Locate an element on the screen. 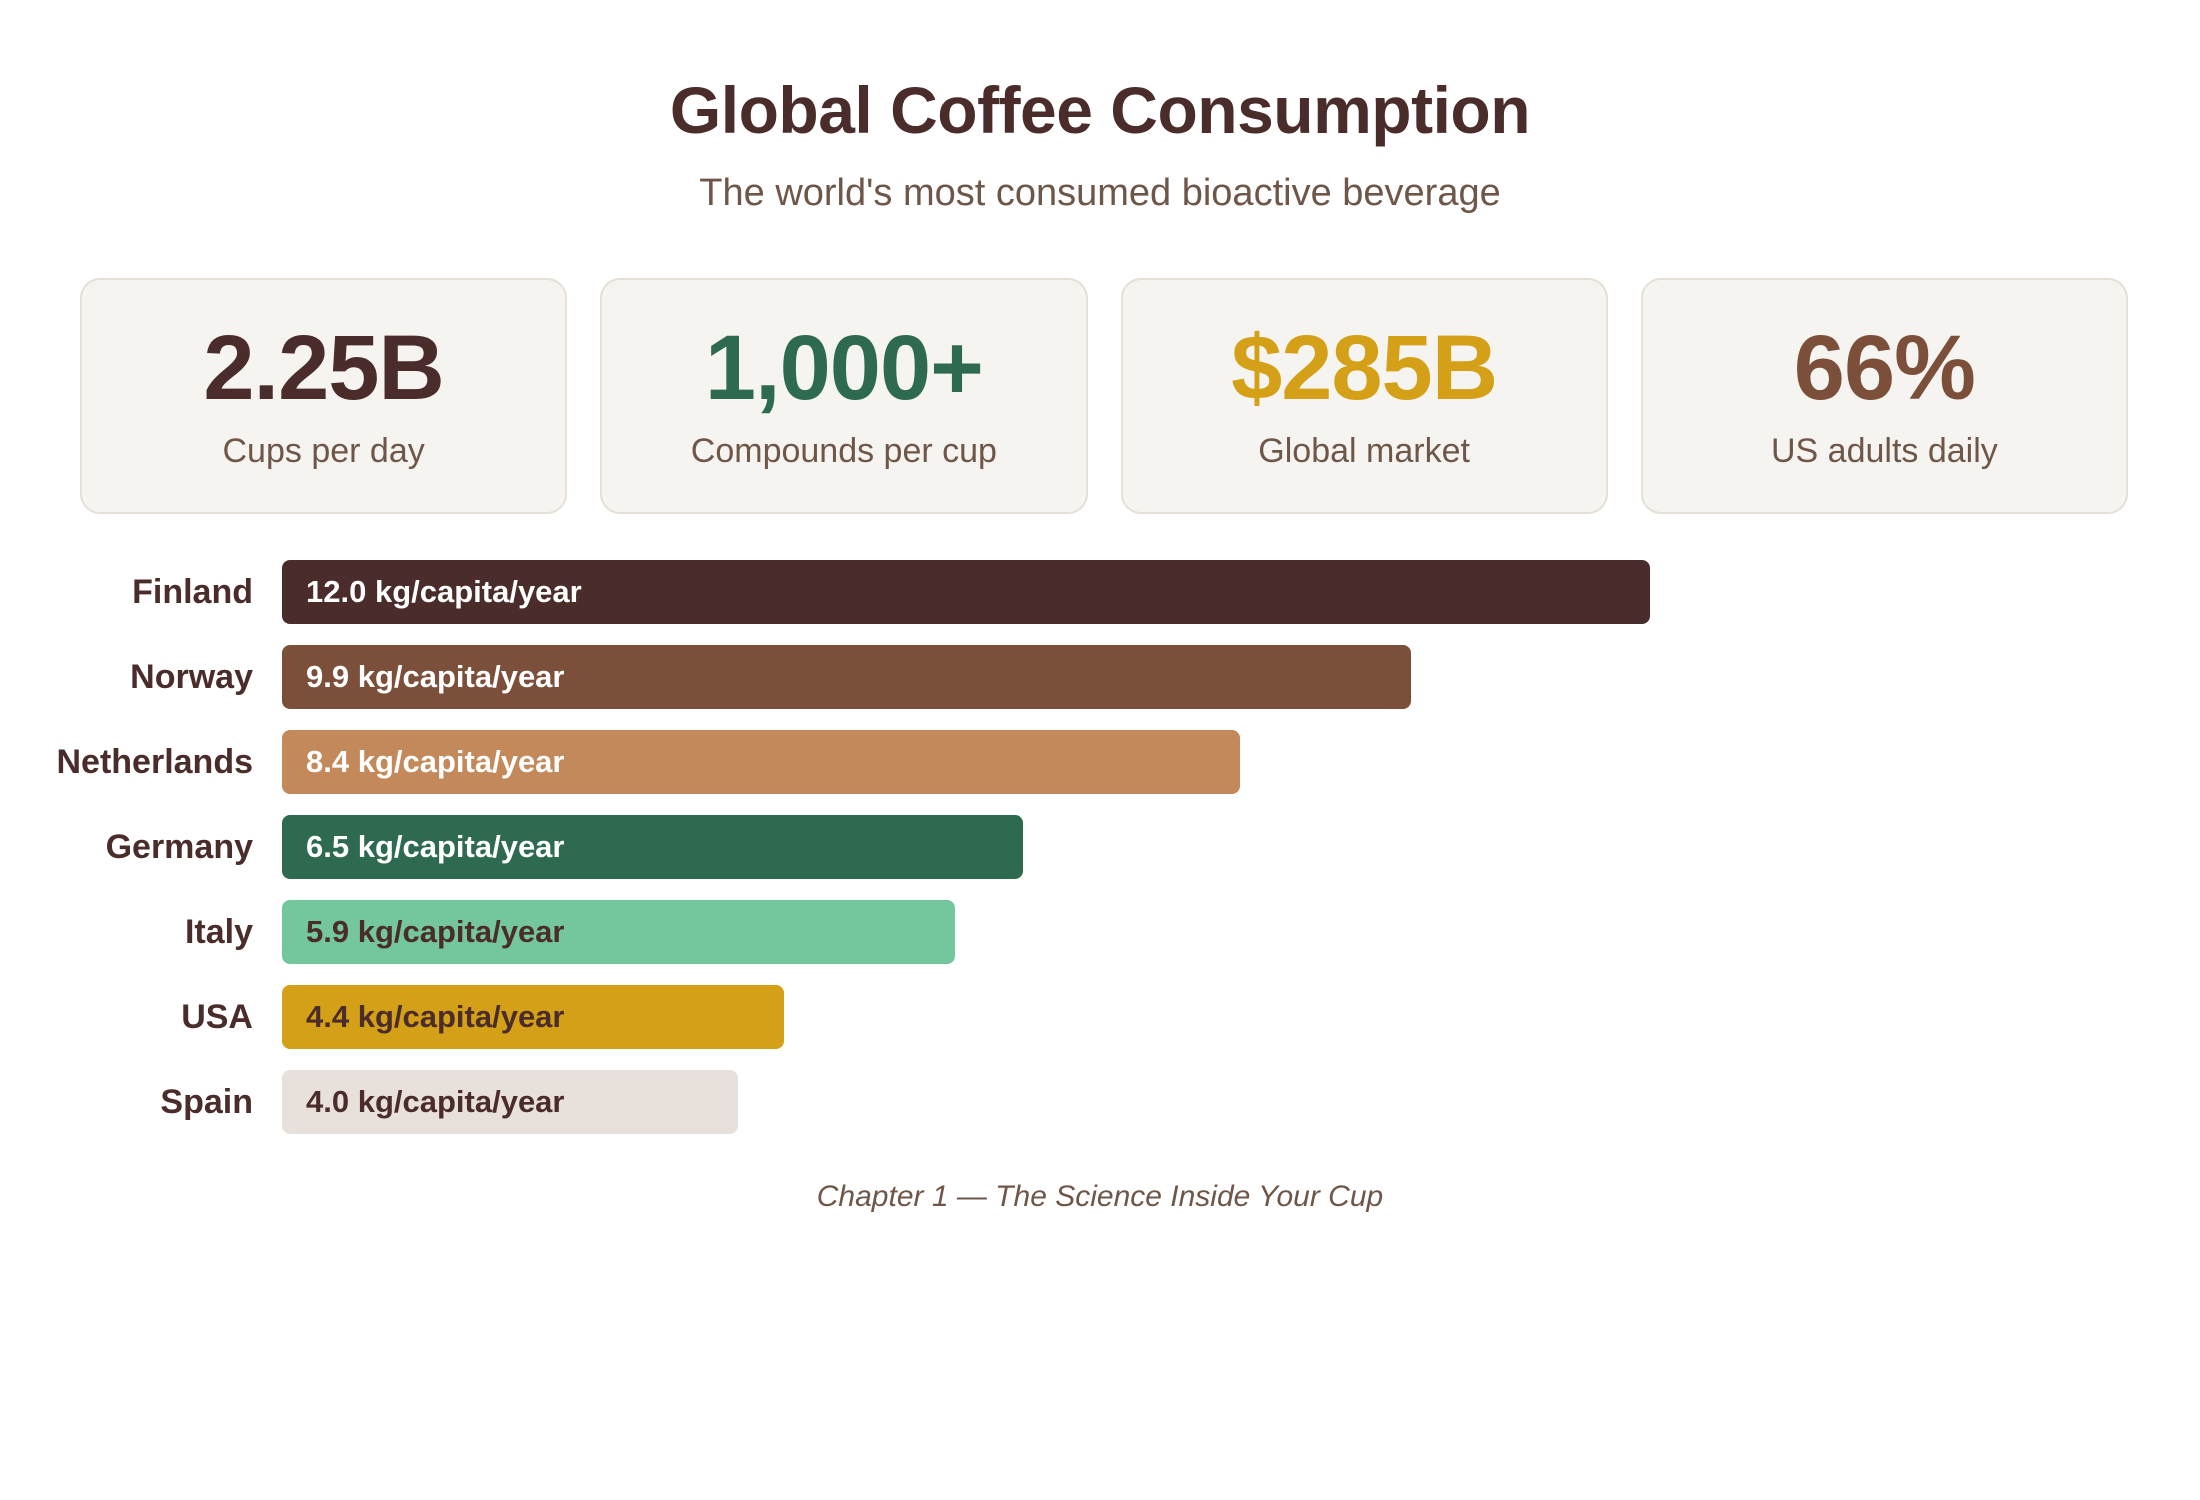 This screenshot has height=1500, width=2200. bar-row: Spain 4.0 kg/capita/year is located at coordinates (1100, 1102).